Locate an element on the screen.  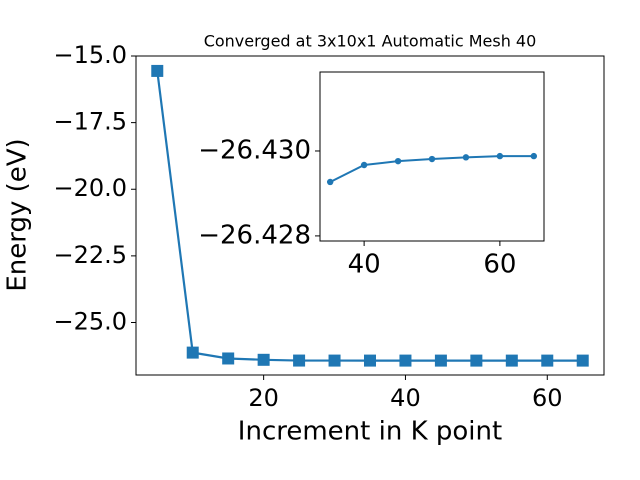
y-tick-label: −20.0 is located at coordinates (90, 188).